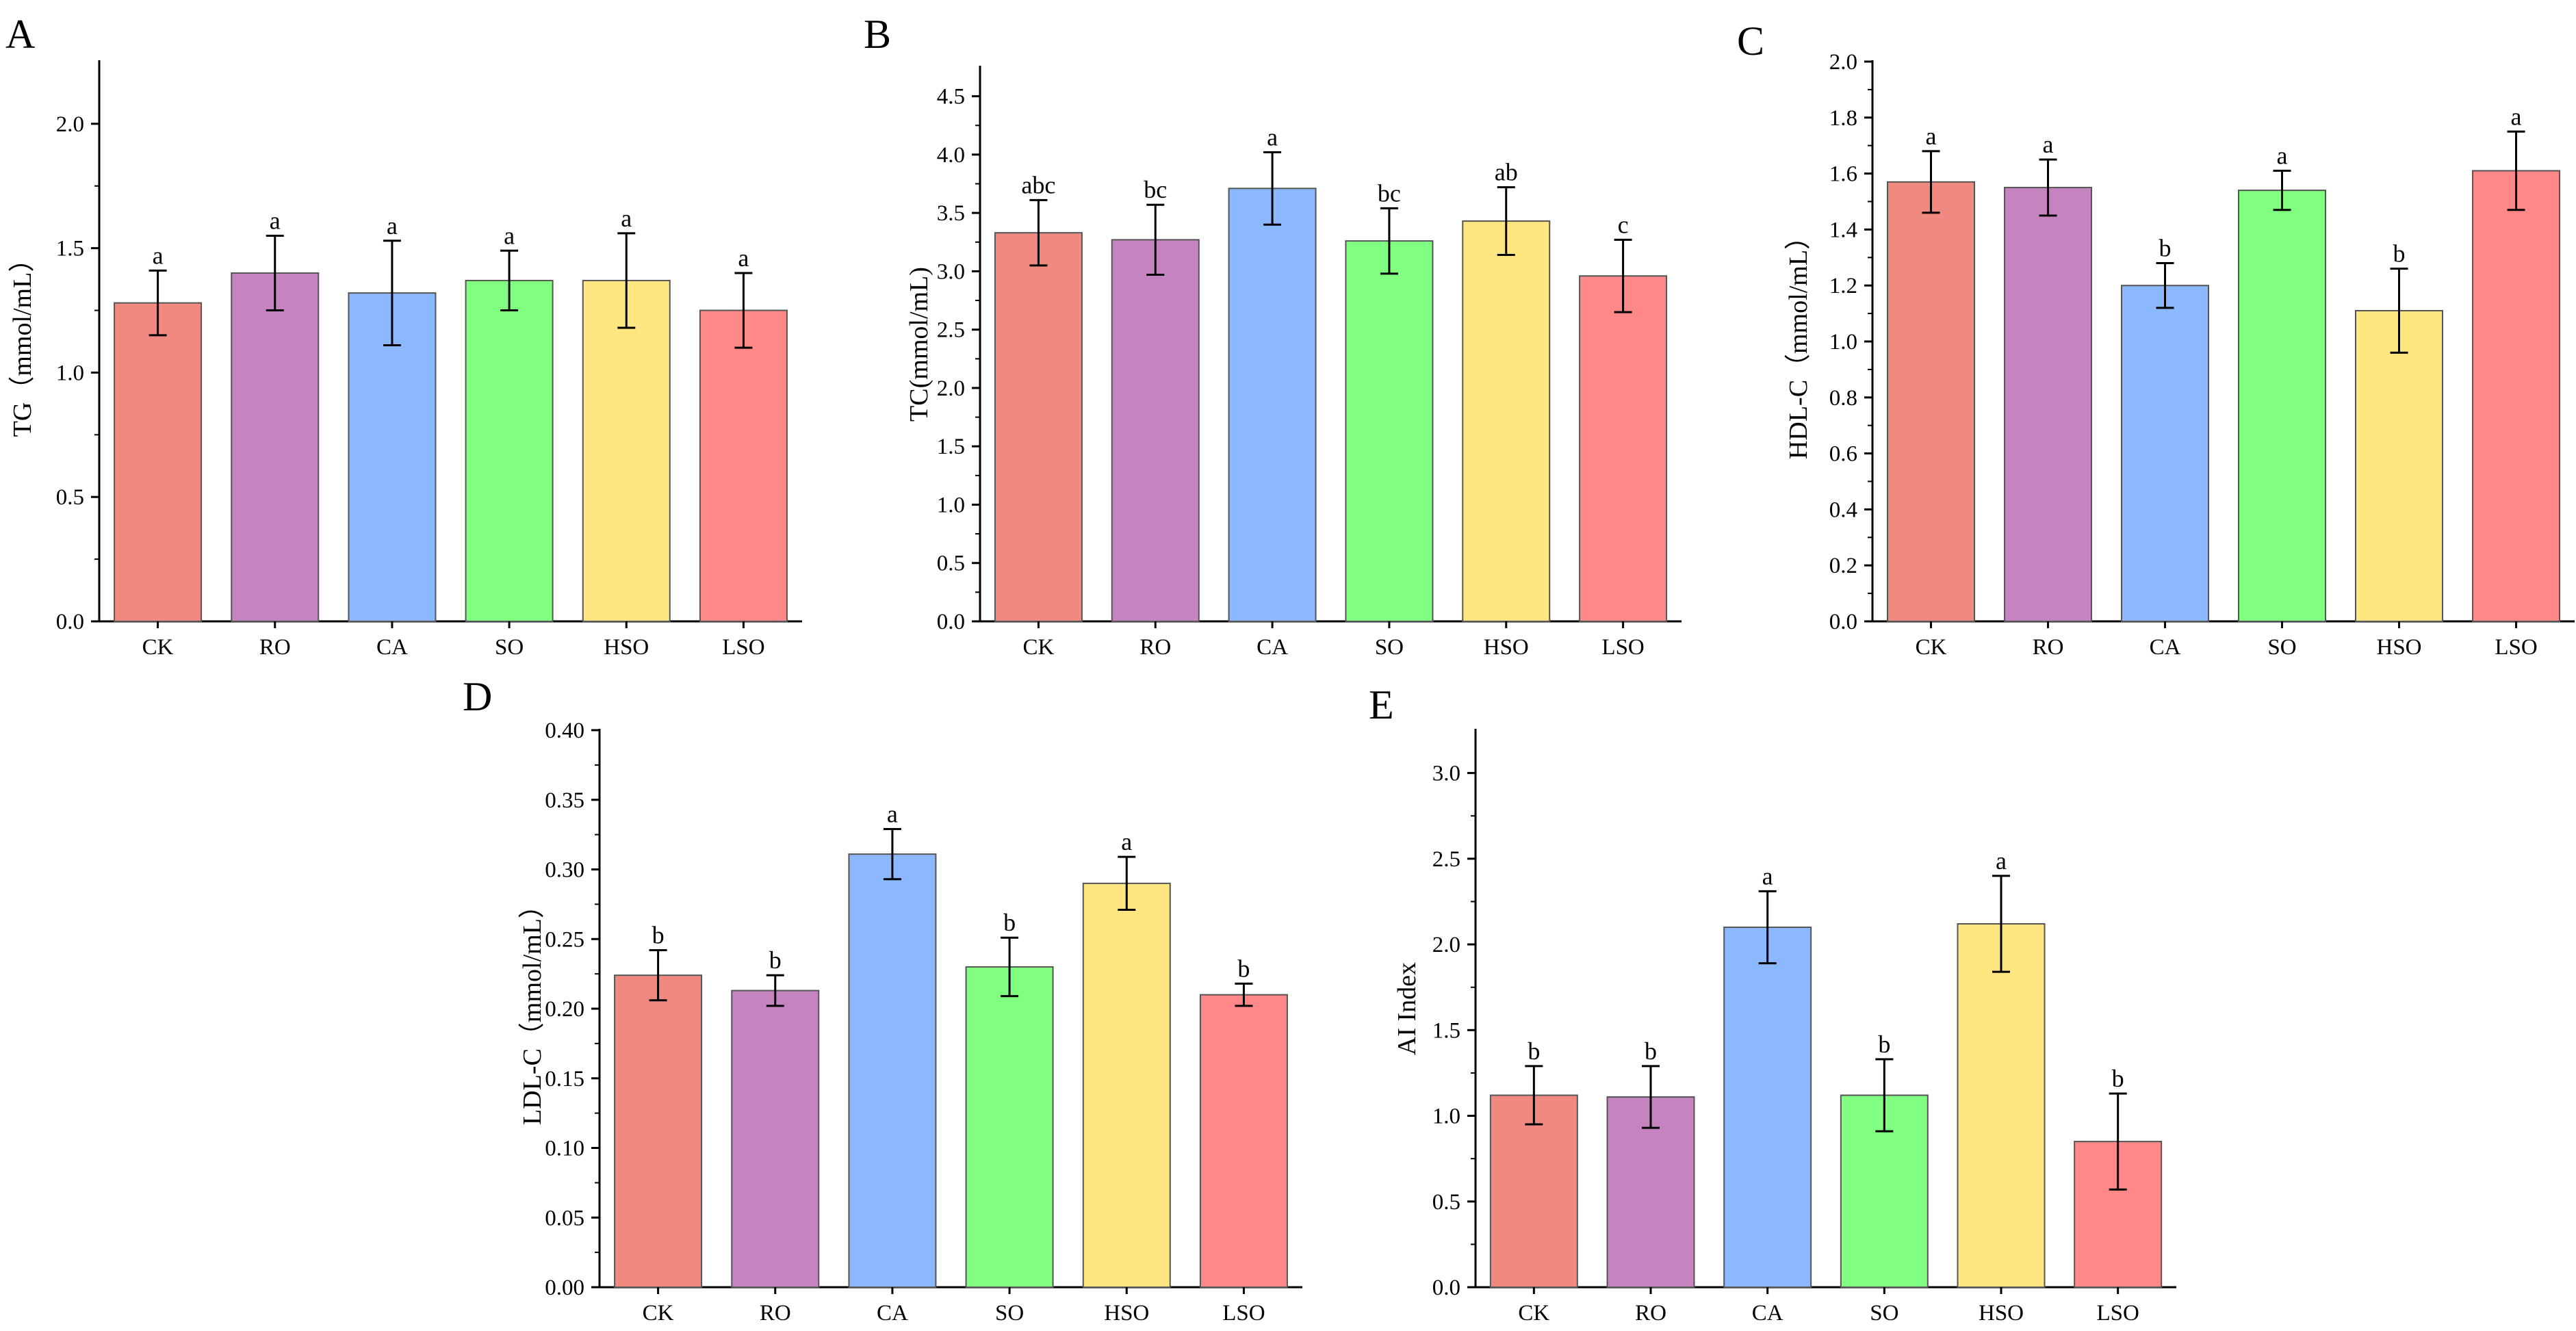 Image resolution: width=2576 pixels, height=1331 pixels. What do you see at coordinates (532, 1008) in the screenshot?
I see `y-axis-title: LDL-C（mmol/mL）` at bounding box center [532, 1008].